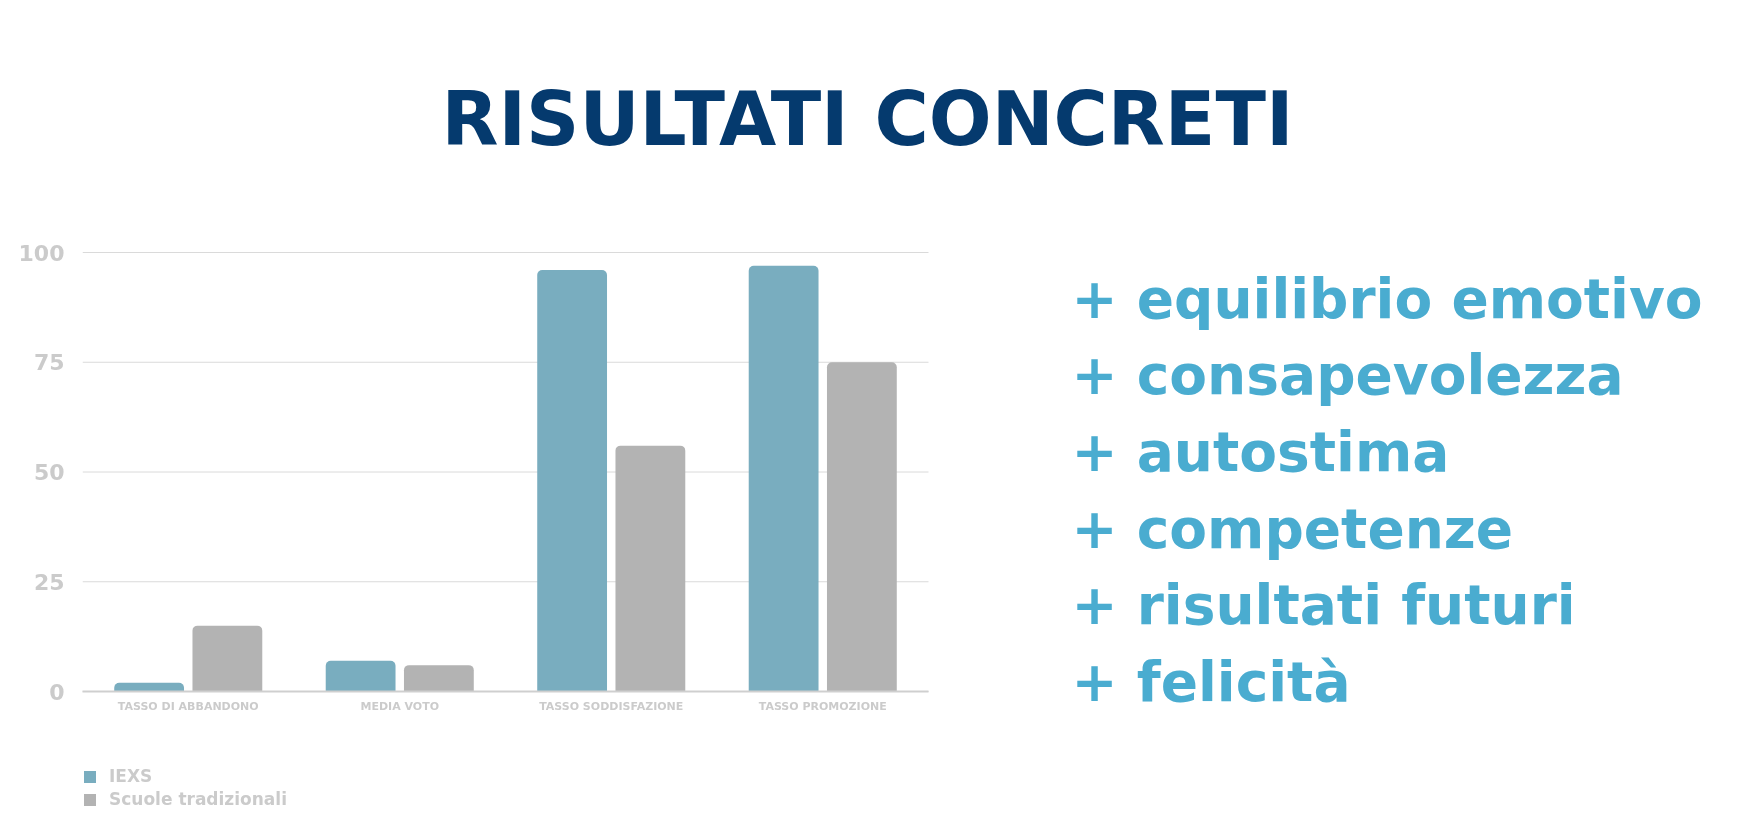 The height and width of the screenshot is (828, 1759). Describe the element at coordinates (1323, 605) in the screenshot. I see `text: + risultati futuri` at that location.